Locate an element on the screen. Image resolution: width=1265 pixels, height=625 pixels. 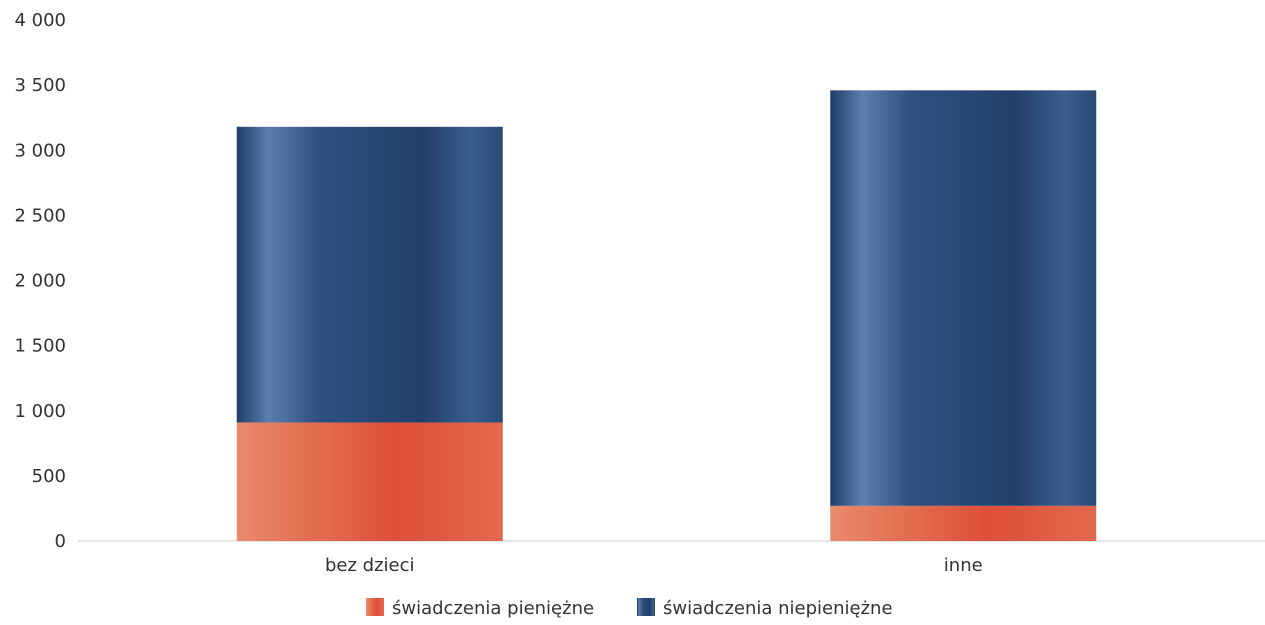
legend-swatch-pieniezne is located at coordinates (375, 607).